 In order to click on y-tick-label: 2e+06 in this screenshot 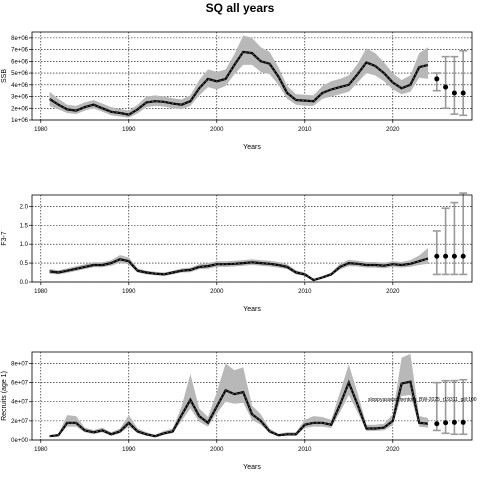, I will do `click(20, 109)`.